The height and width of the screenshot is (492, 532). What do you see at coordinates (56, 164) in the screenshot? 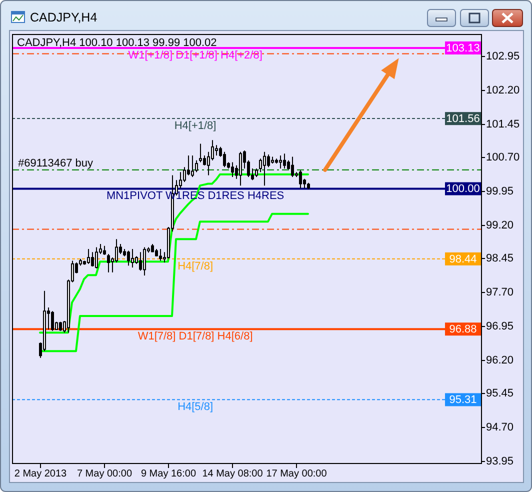
I see `annotation: #69113467 buy` at bounding box center [56, 164].